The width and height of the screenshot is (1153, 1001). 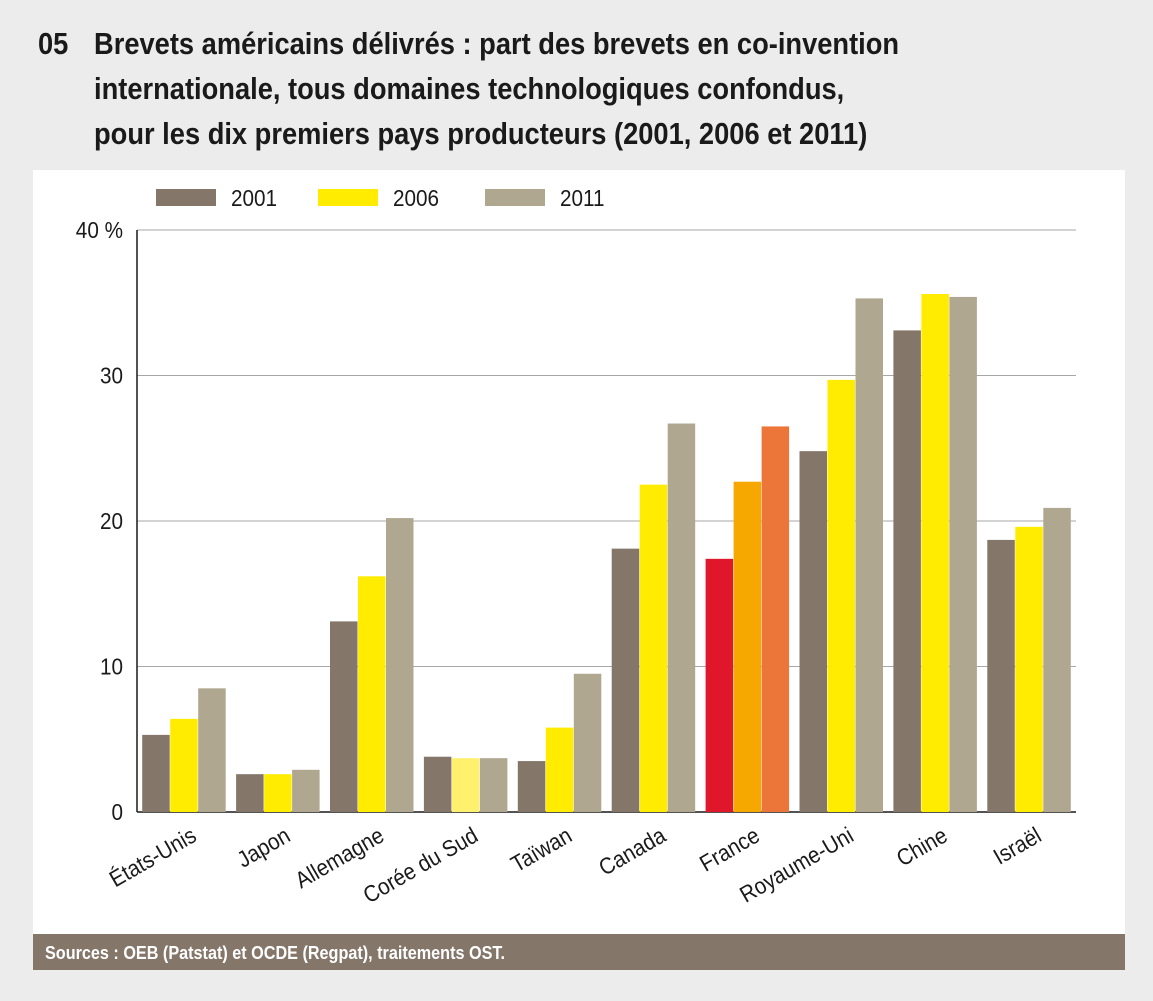 I want to click on y-tick-label-1: 10, so click(x=111, y=666).